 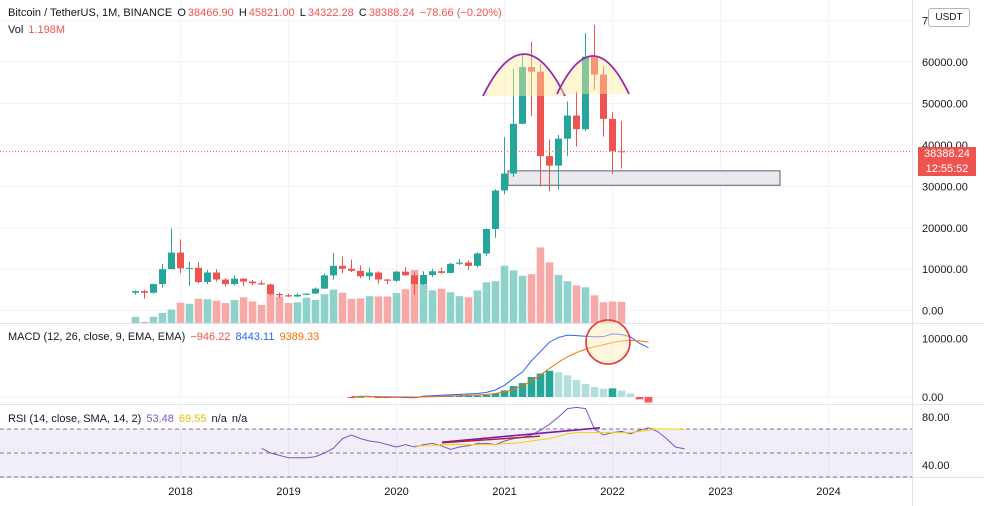 I want to click on bar-countdown: 12:55:52, so click(x=947, y=169).